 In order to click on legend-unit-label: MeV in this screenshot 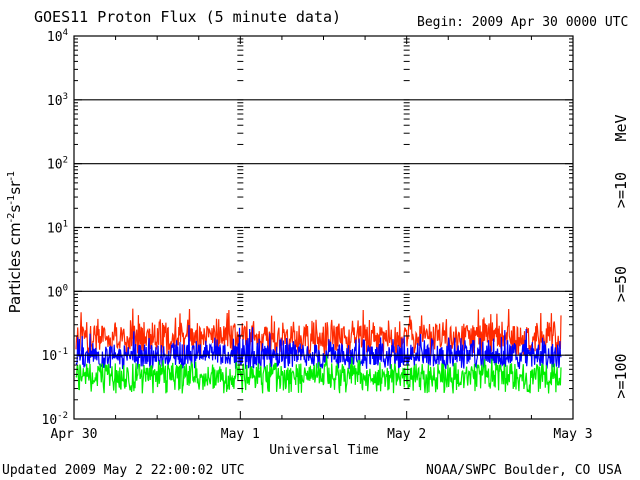, I will do `click(621, 127)`.